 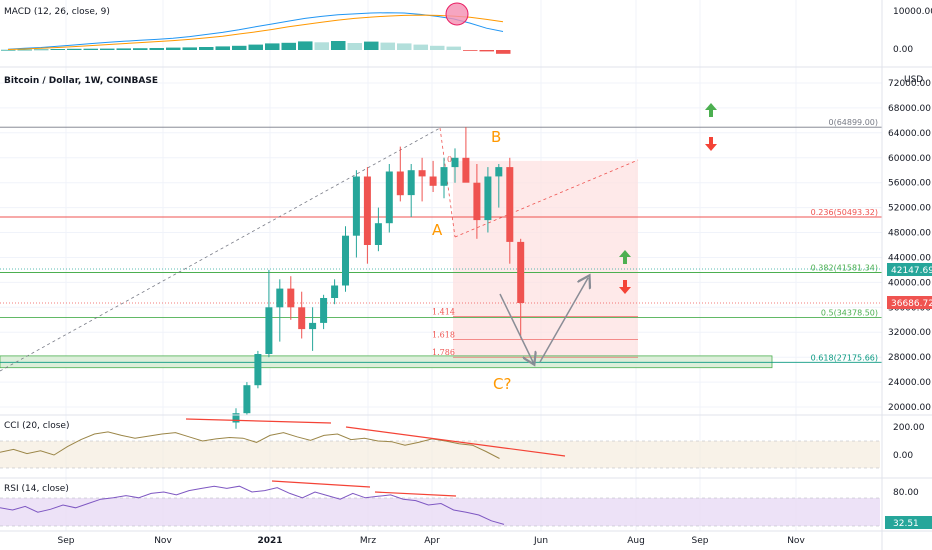 I want to click on support-zone, so click(x=386, y=362).